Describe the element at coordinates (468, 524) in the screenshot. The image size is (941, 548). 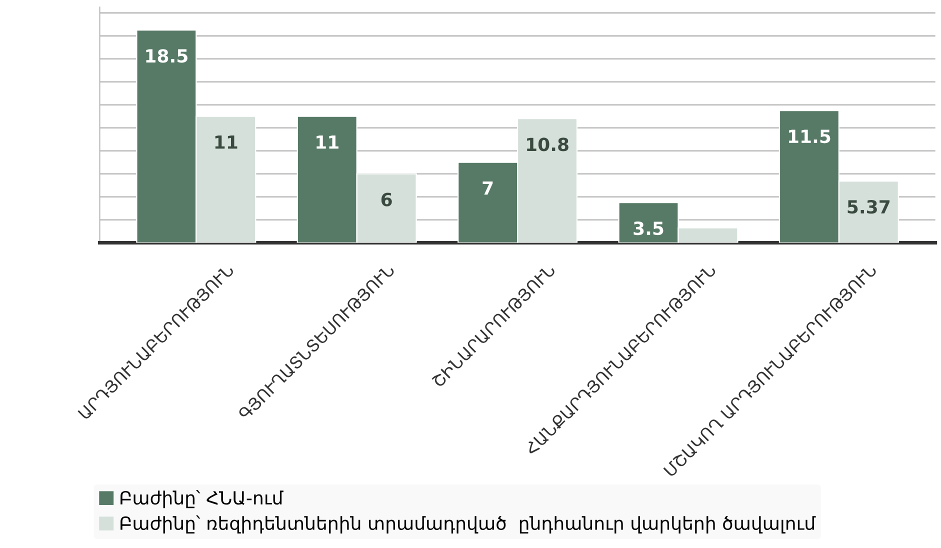
I see `legend-label: Բաժինը՝ ռեզիդենտներին տրամադրված ընդհանուր վարկերի ծավալում` at that location.